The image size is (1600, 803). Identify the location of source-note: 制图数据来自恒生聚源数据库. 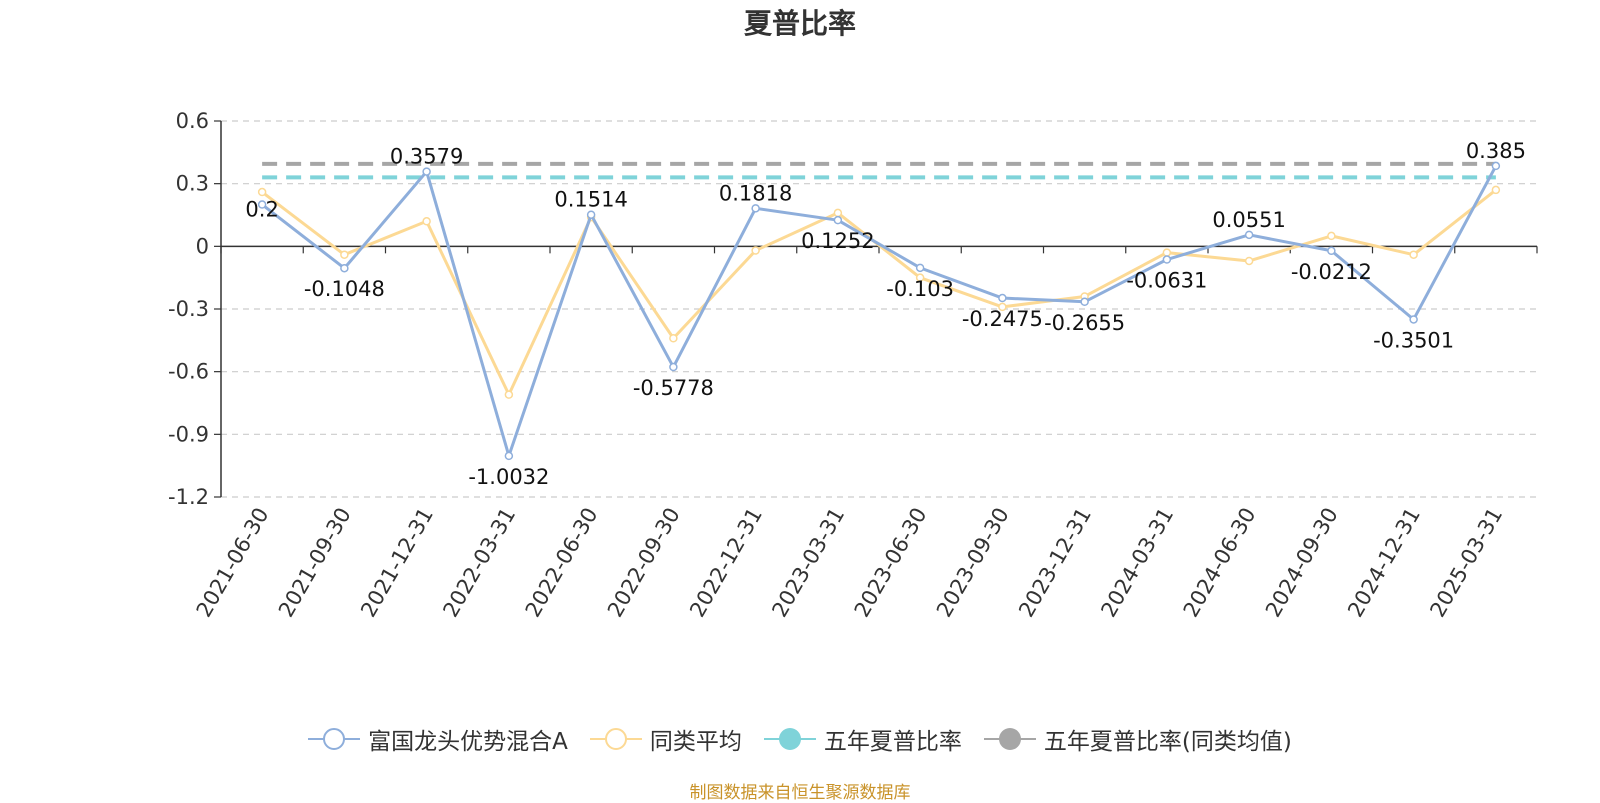
(800, 793).